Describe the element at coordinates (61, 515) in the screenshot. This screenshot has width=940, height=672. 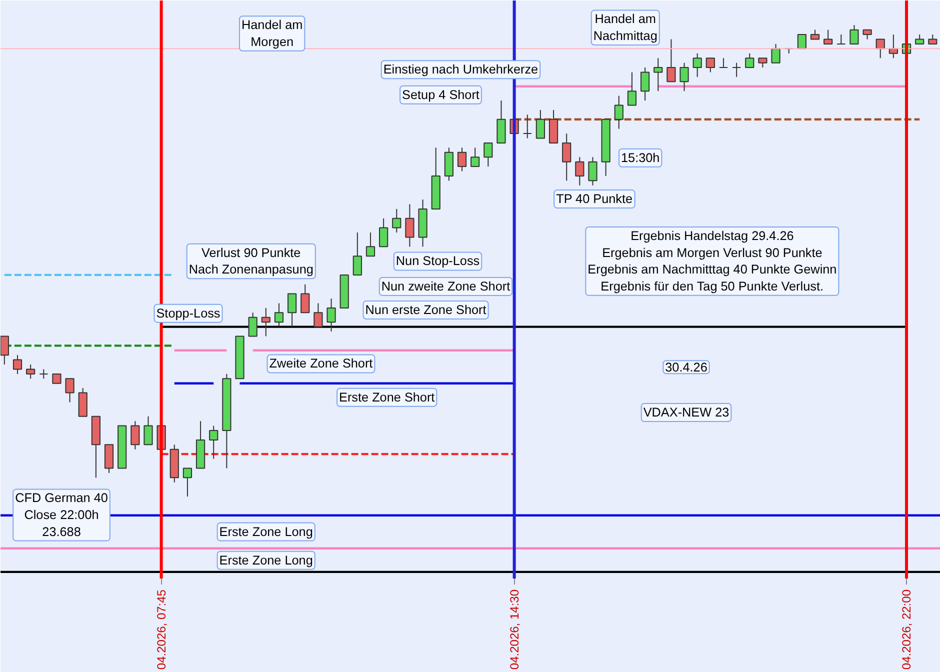
I see `annotation: CFD German 40 Close 22:00h 23.688` at that location.